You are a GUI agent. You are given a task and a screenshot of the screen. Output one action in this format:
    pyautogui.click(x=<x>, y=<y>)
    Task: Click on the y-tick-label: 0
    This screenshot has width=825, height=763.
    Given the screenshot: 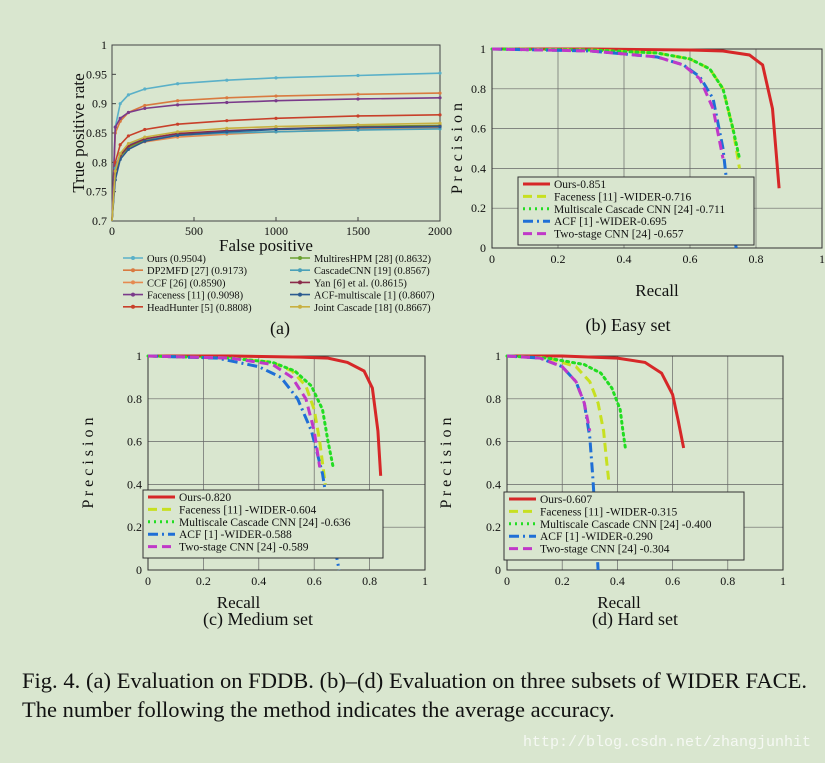 What is the action you would take?
    pyautogui.click(x=498, y=570)
    